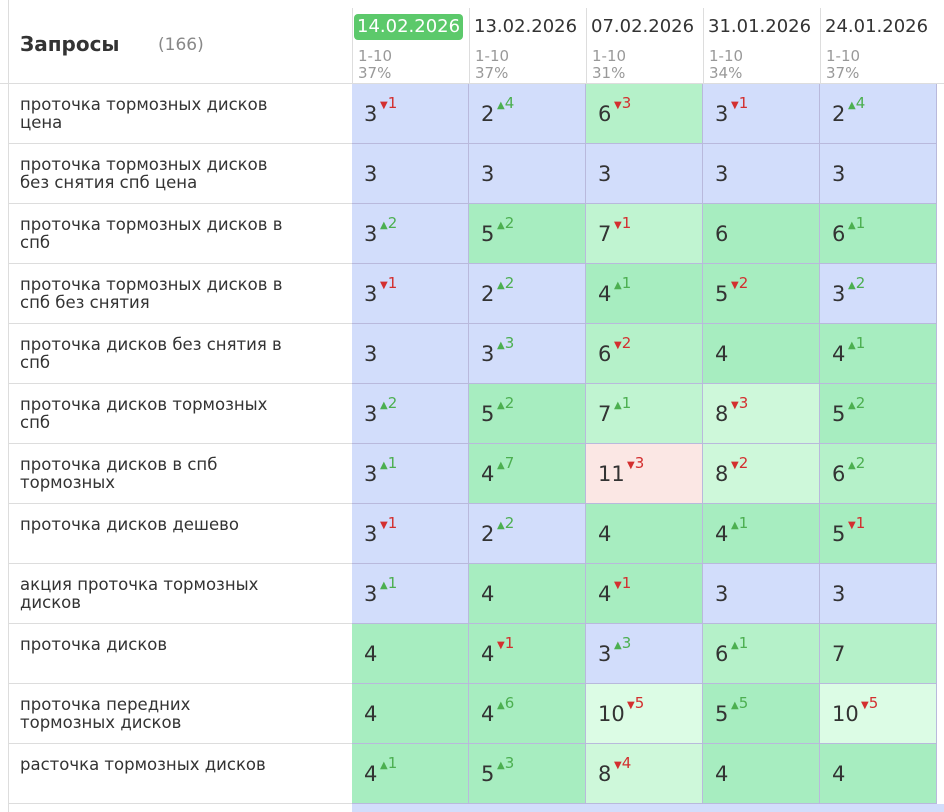  I want to click on position-change: ▲6, so click(505, 703).